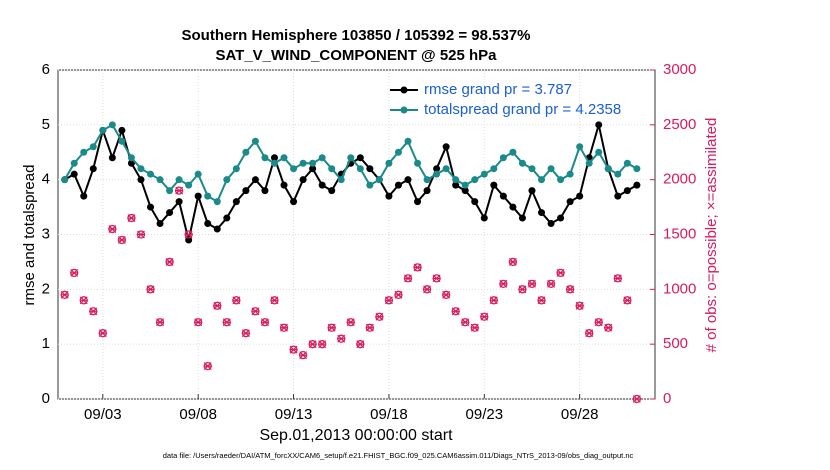 The width and height of the screenshot is (830, 470). Describe the element at coordinates (404, 90) in the screenshot. I see `legend-marker` at that location.